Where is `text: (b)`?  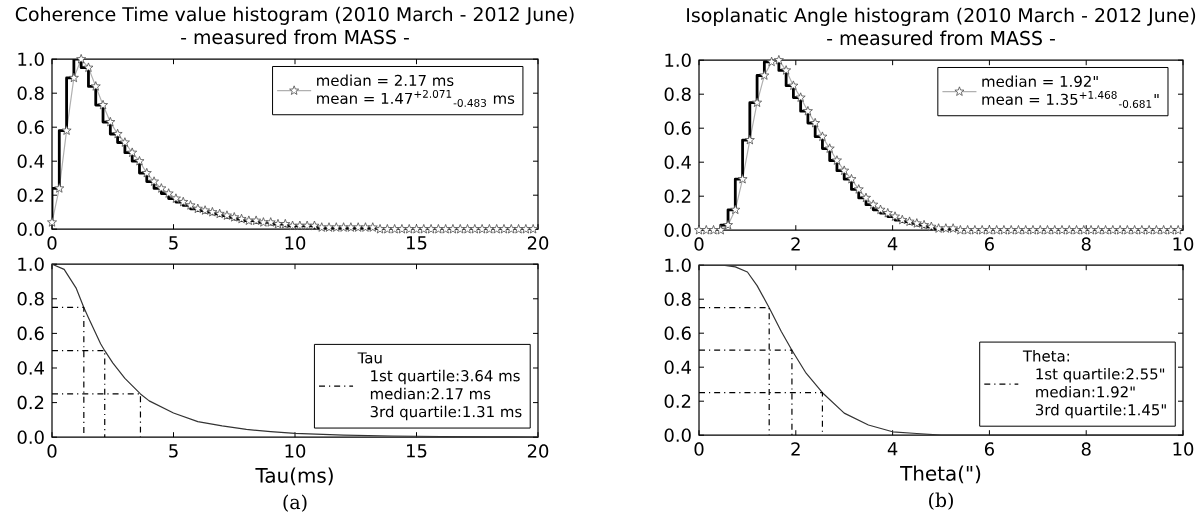
text: (b) is located at coordinates (941, 501).